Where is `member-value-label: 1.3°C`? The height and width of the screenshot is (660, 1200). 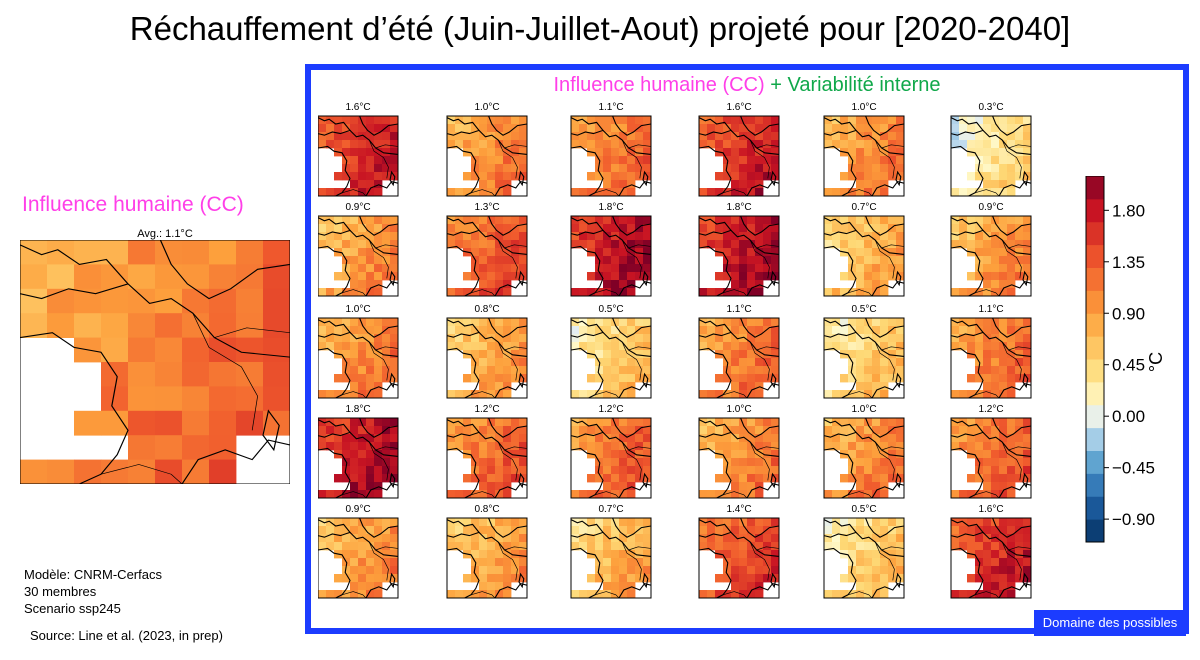 member-value-label: 1.3°C is located at coordinates (487, 207).